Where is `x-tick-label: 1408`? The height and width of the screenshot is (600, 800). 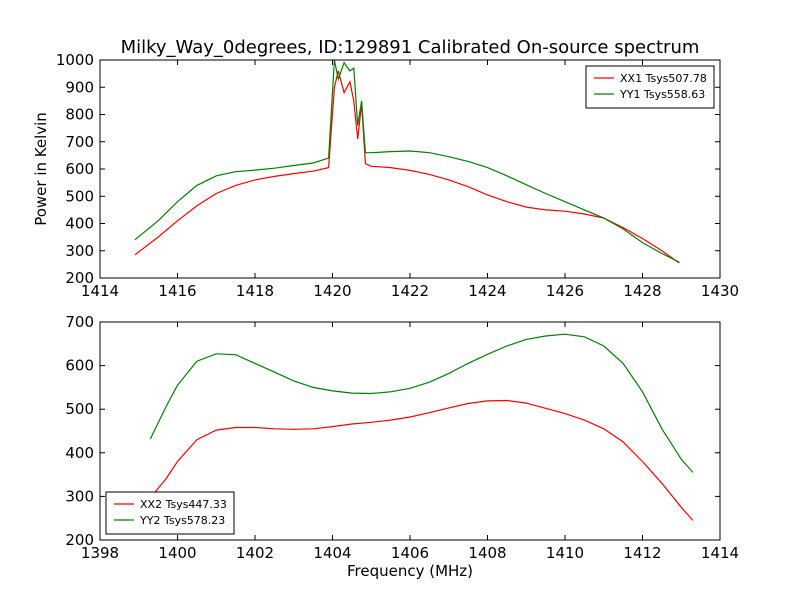
x-tick-label: 1408 is located at coordinates (487, 553).